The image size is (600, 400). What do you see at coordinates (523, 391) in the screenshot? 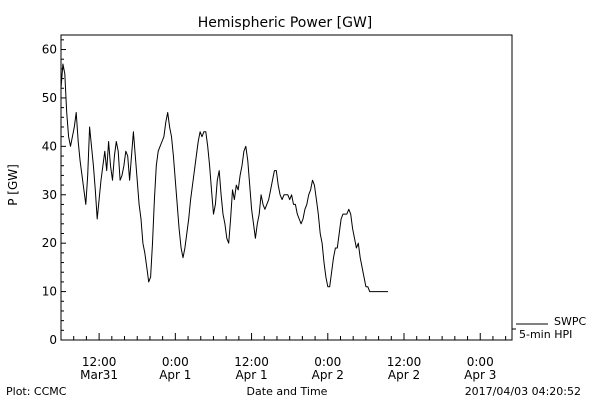
I see `footer-timestamp: 2017/04/03 04:20:52` at bounding box center [523, 391].